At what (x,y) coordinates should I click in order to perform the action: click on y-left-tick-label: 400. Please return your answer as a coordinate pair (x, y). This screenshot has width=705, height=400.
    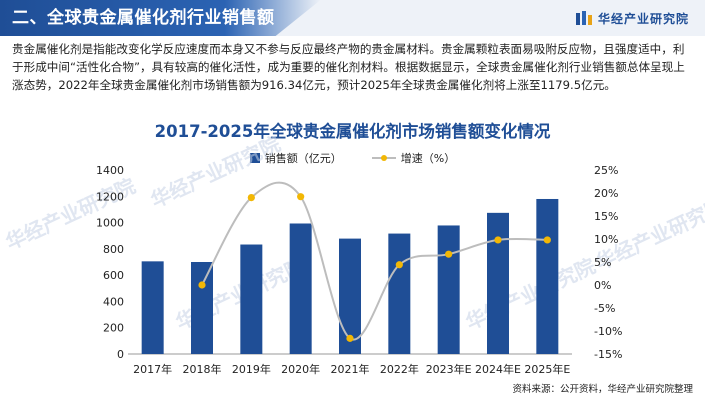
    Looking at the image, I should click on (113, 301).